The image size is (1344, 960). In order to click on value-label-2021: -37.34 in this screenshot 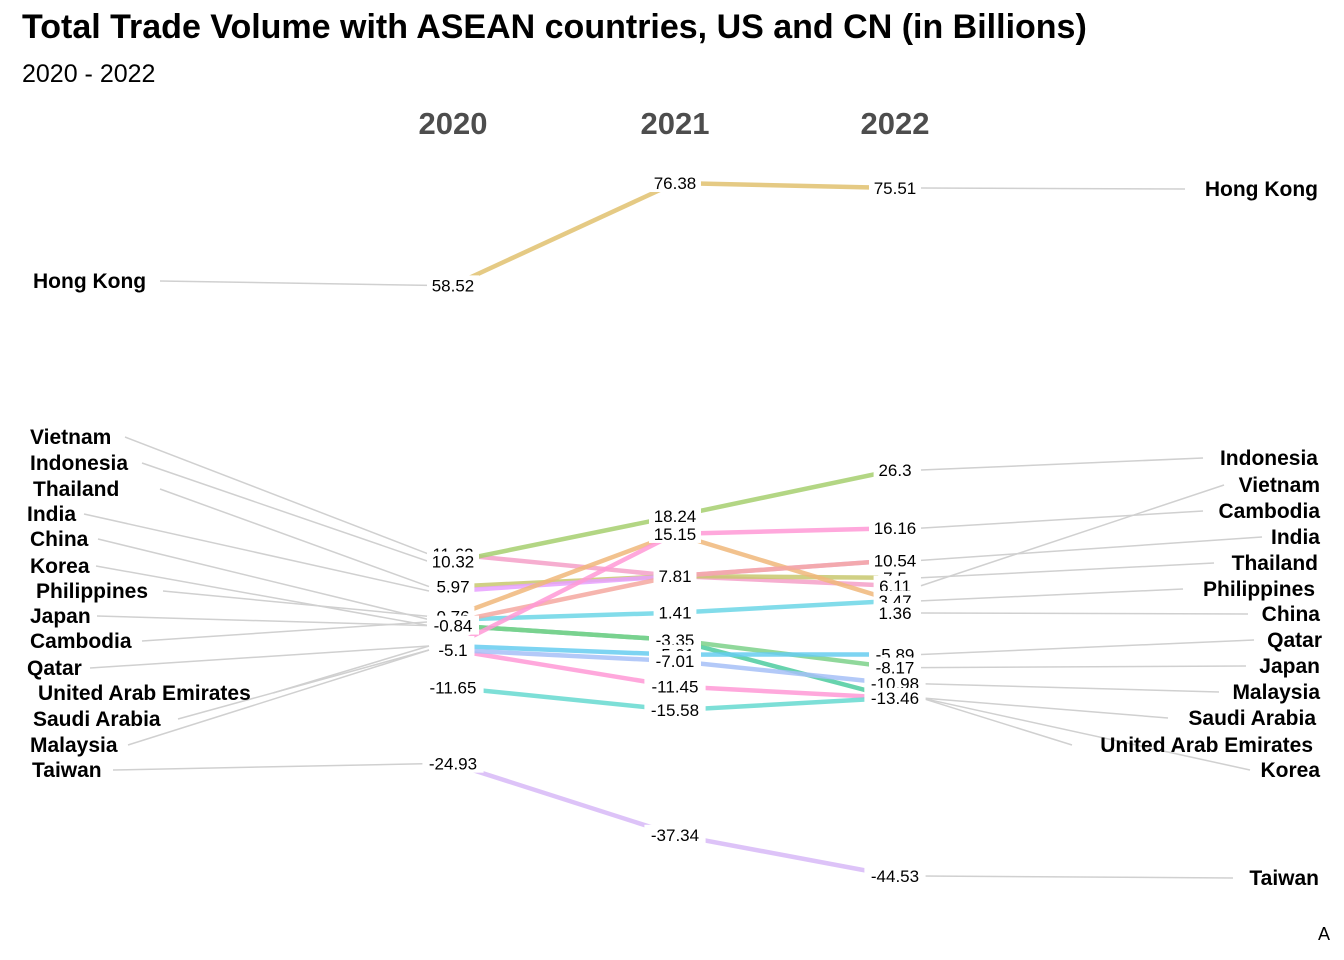, I will do `click(675, 835)`.